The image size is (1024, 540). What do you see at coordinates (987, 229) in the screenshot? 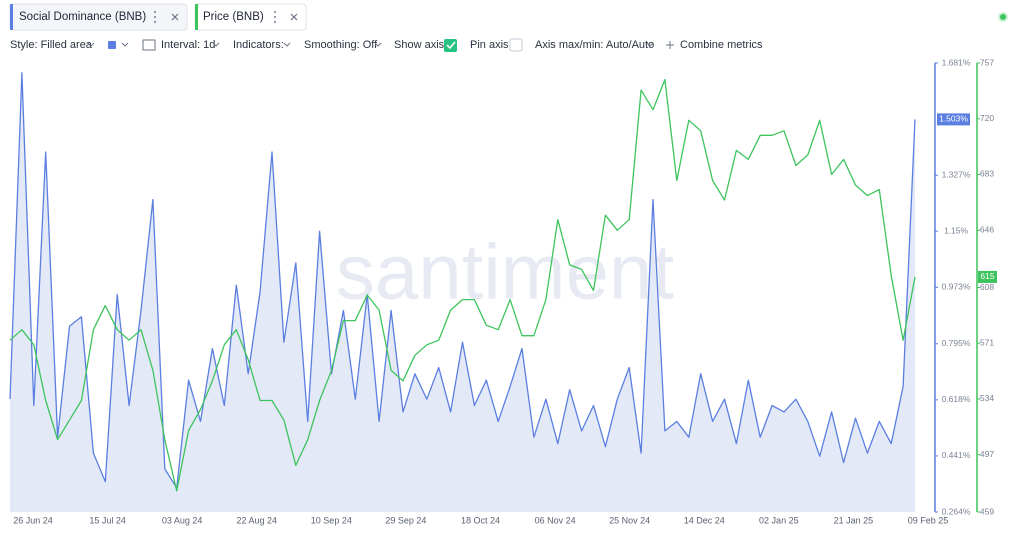
I see `y2-tick-label: 646` at bounding box center [987, 229].